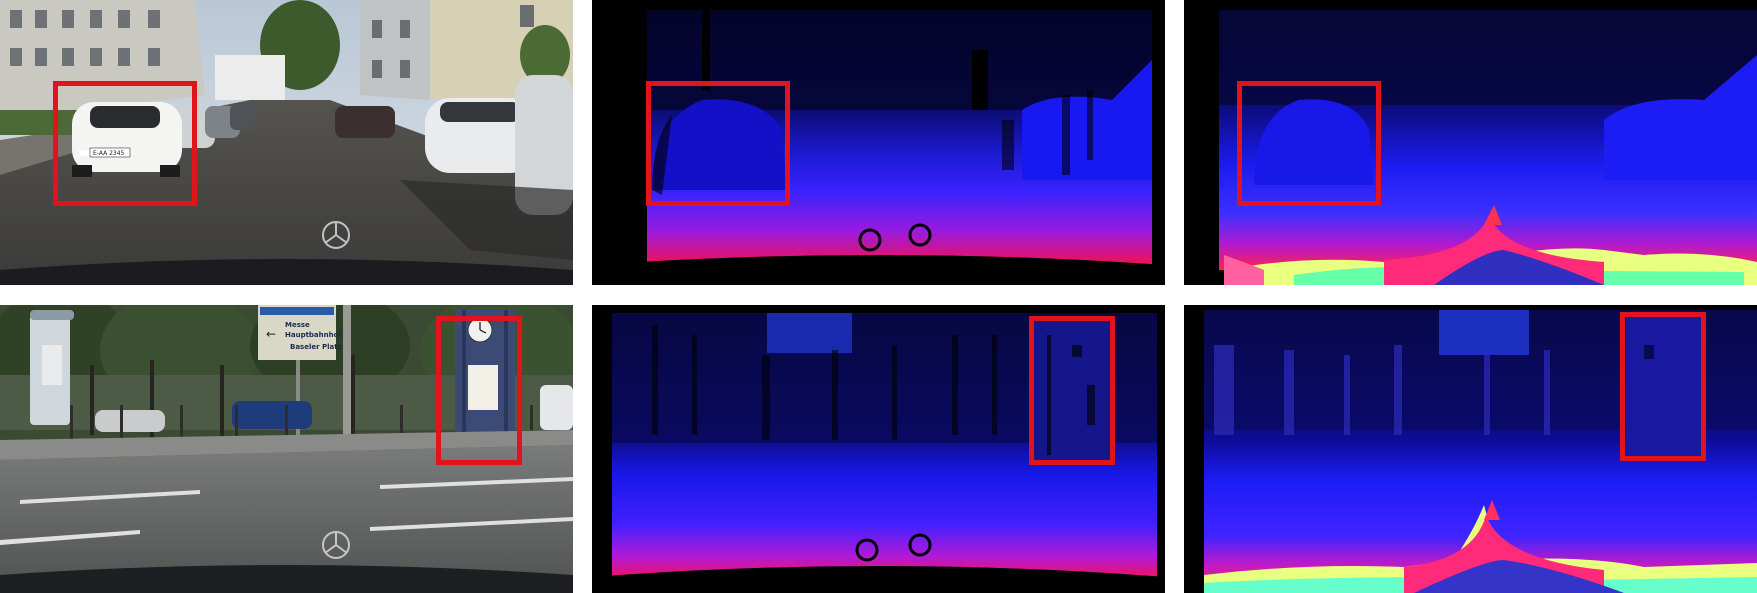  What do you see at coordinates (297, 325) in the screenshot?
I see `sign-line-1: Messe` at bounding box center [297, 325].